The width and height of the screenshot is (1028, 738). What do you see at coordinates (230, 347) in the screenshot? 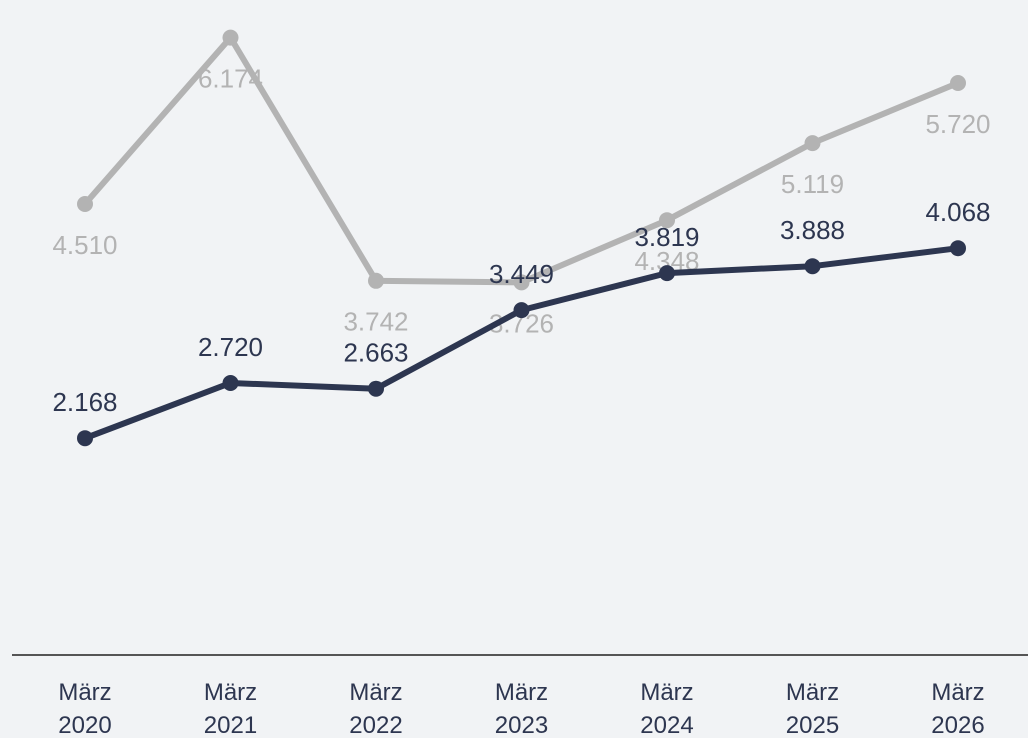
I see `data-label: 2.720` at bounding box center [230, 347].